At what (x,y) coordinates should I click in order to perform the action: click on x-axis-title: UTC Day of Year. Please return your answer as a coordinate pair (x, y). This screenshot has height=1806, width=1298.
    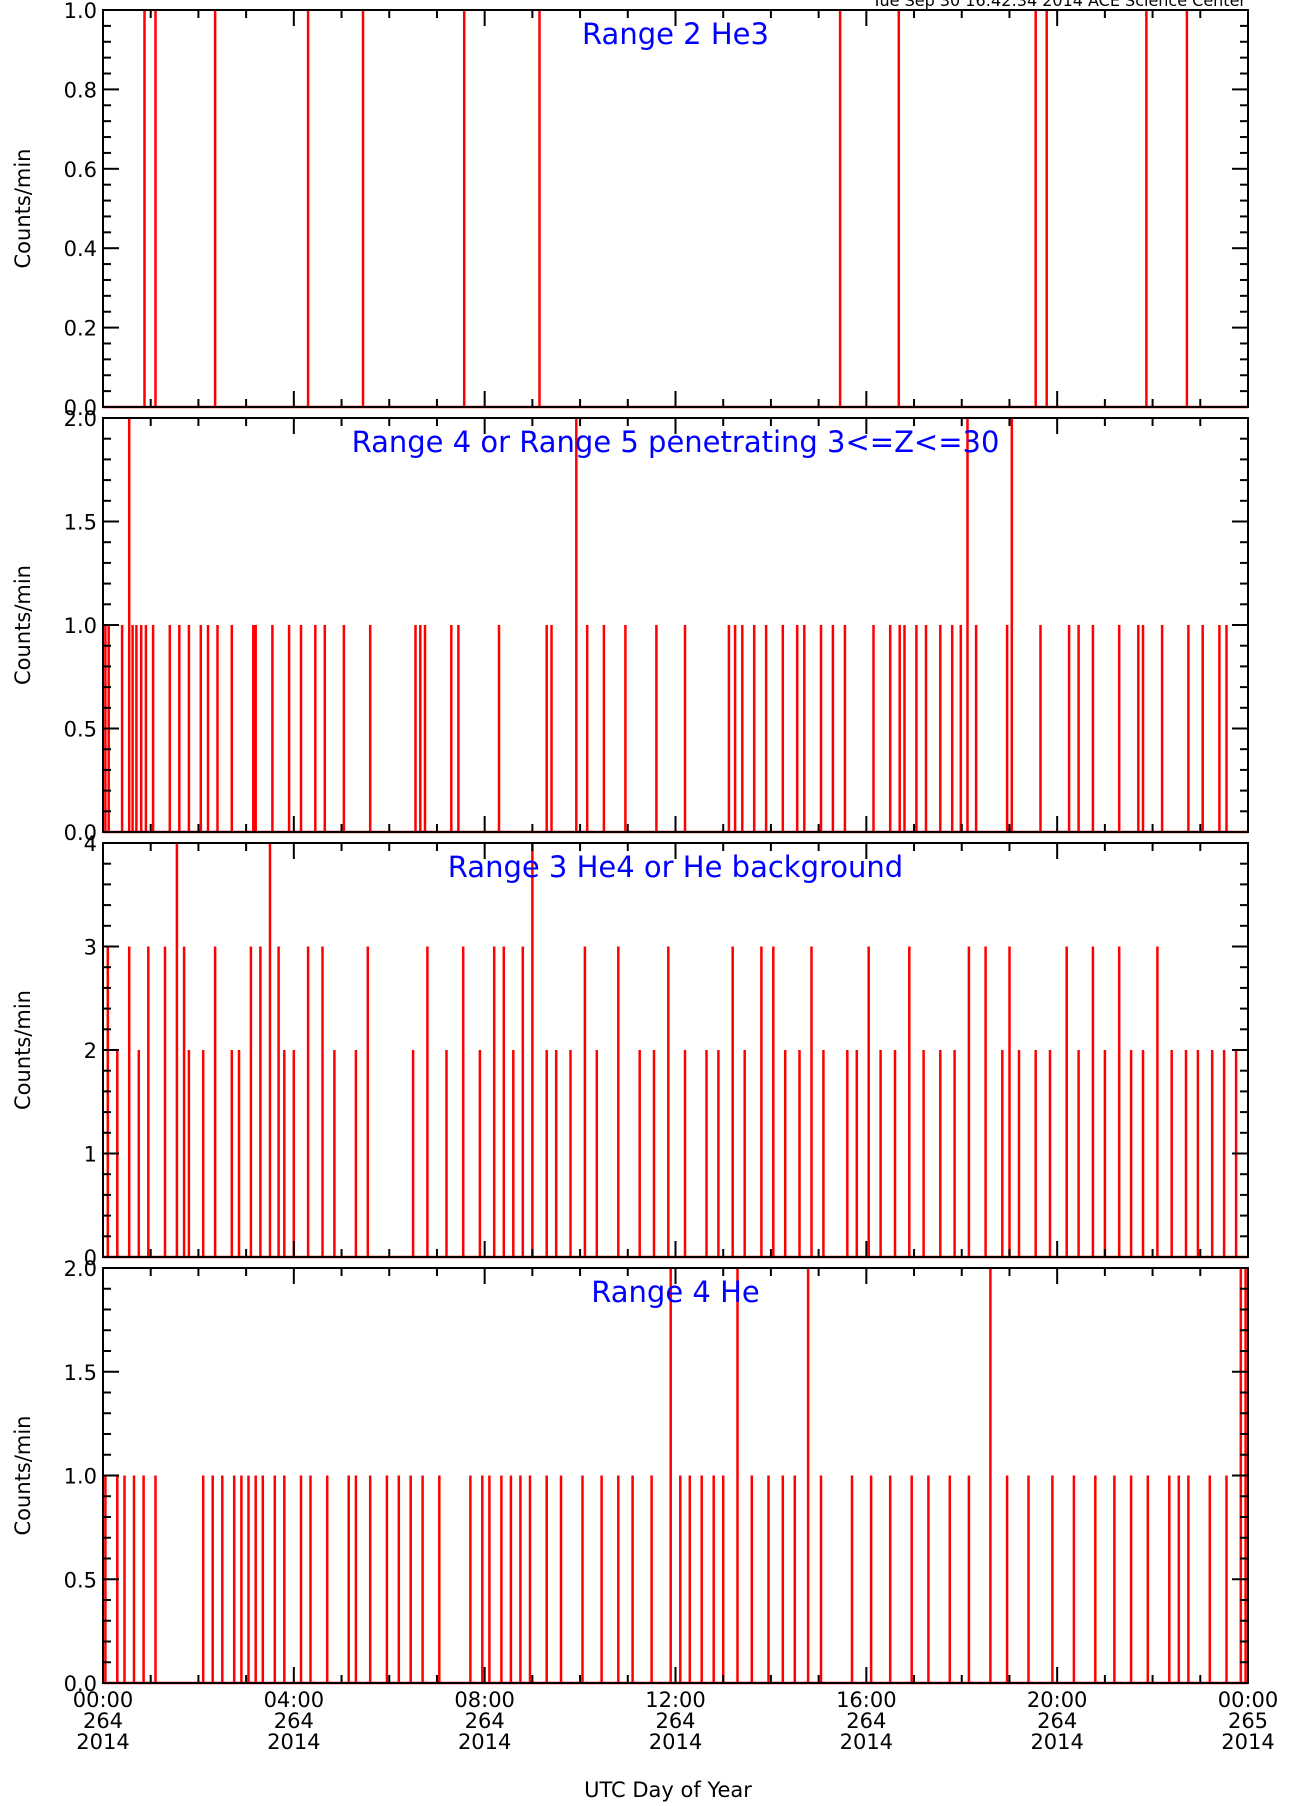
    Looking at the image, I should click on (668, 1790).